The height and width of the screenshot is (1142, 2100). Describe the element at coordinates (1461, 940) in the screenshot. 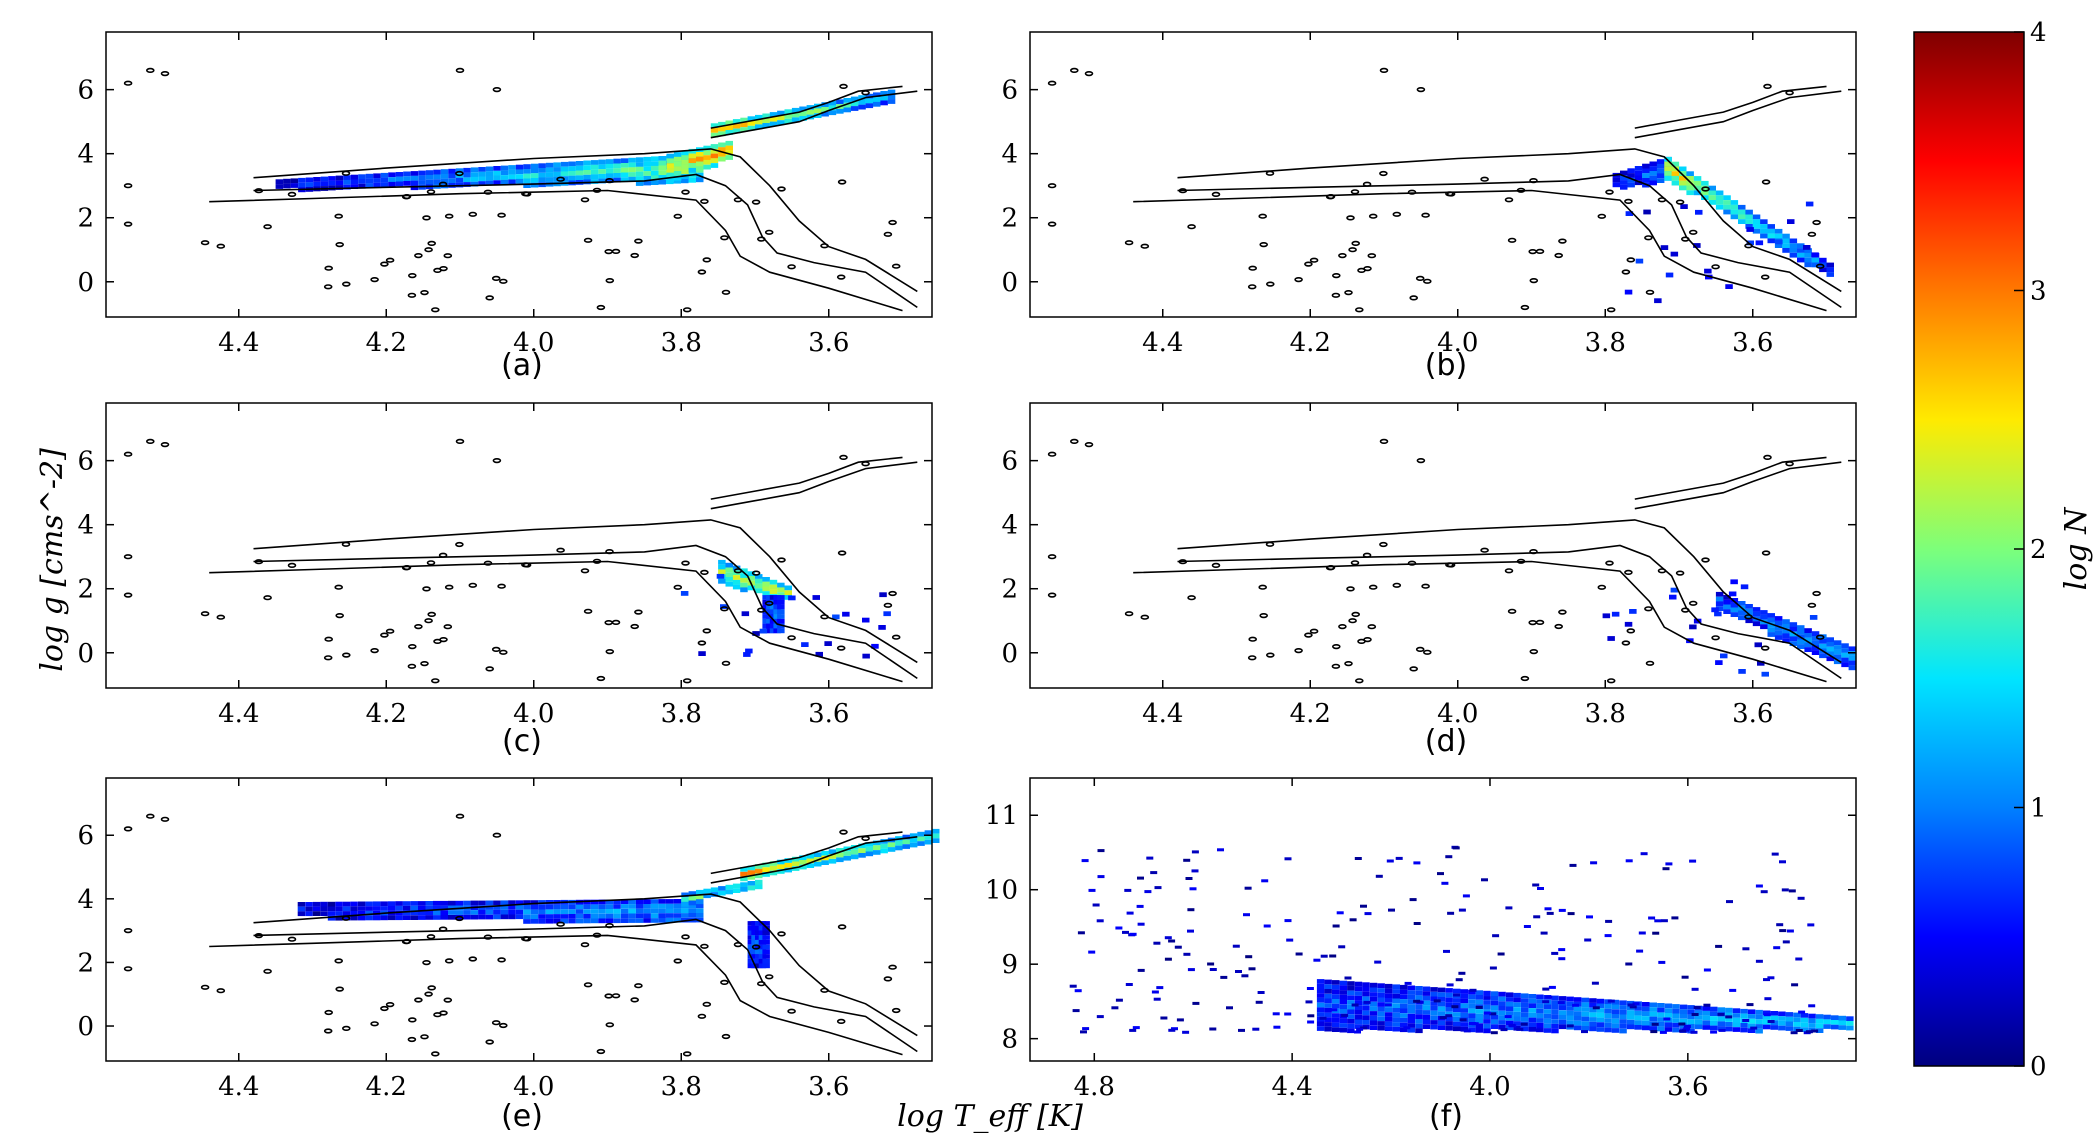

I see `density-layer` at that location.